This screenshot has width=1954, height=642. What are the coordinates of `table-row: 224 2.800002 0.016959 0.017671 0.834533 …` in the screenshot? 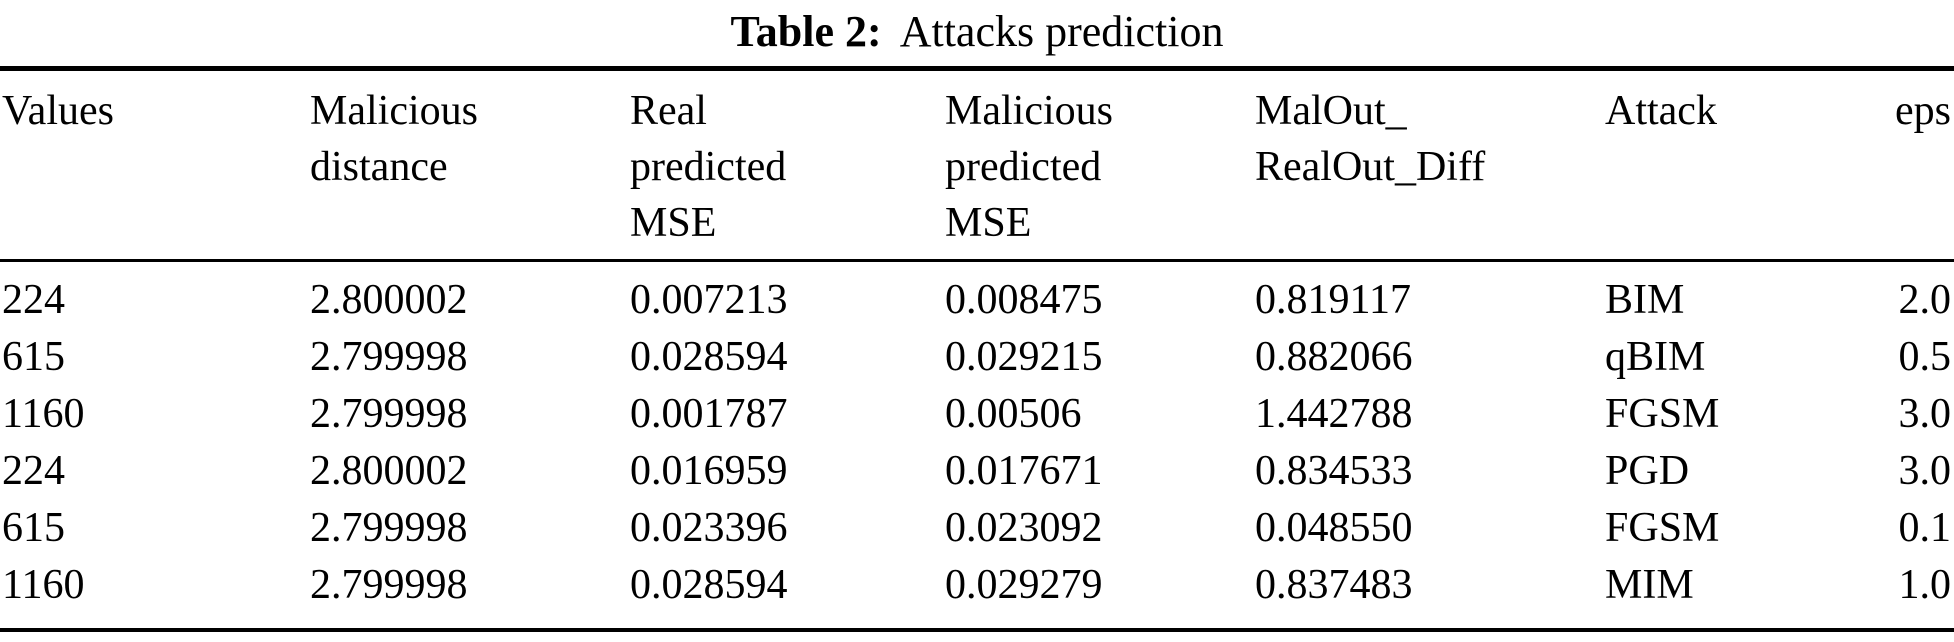 It's located at (977, 471).